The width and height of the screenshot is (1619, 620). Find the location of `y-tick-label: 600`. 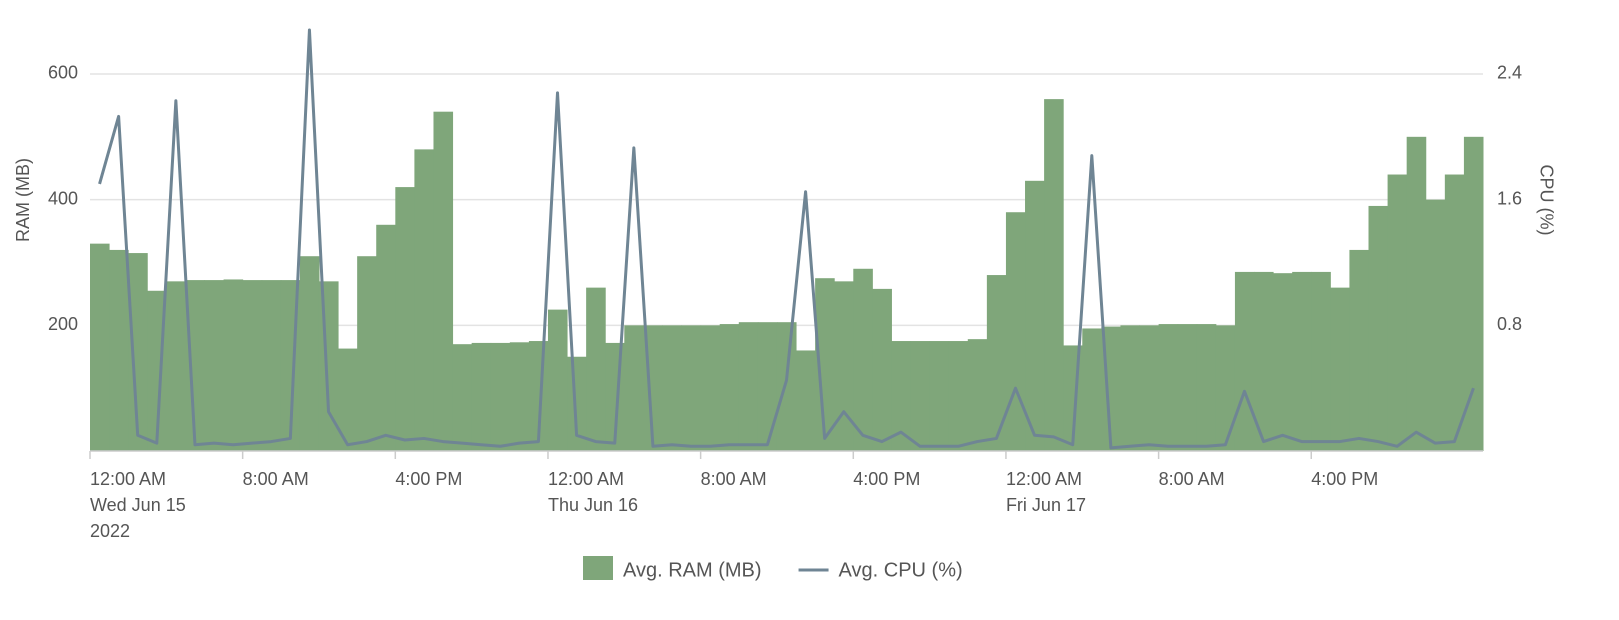

y-tick-label: 600 is located at coordinates (63, 73).